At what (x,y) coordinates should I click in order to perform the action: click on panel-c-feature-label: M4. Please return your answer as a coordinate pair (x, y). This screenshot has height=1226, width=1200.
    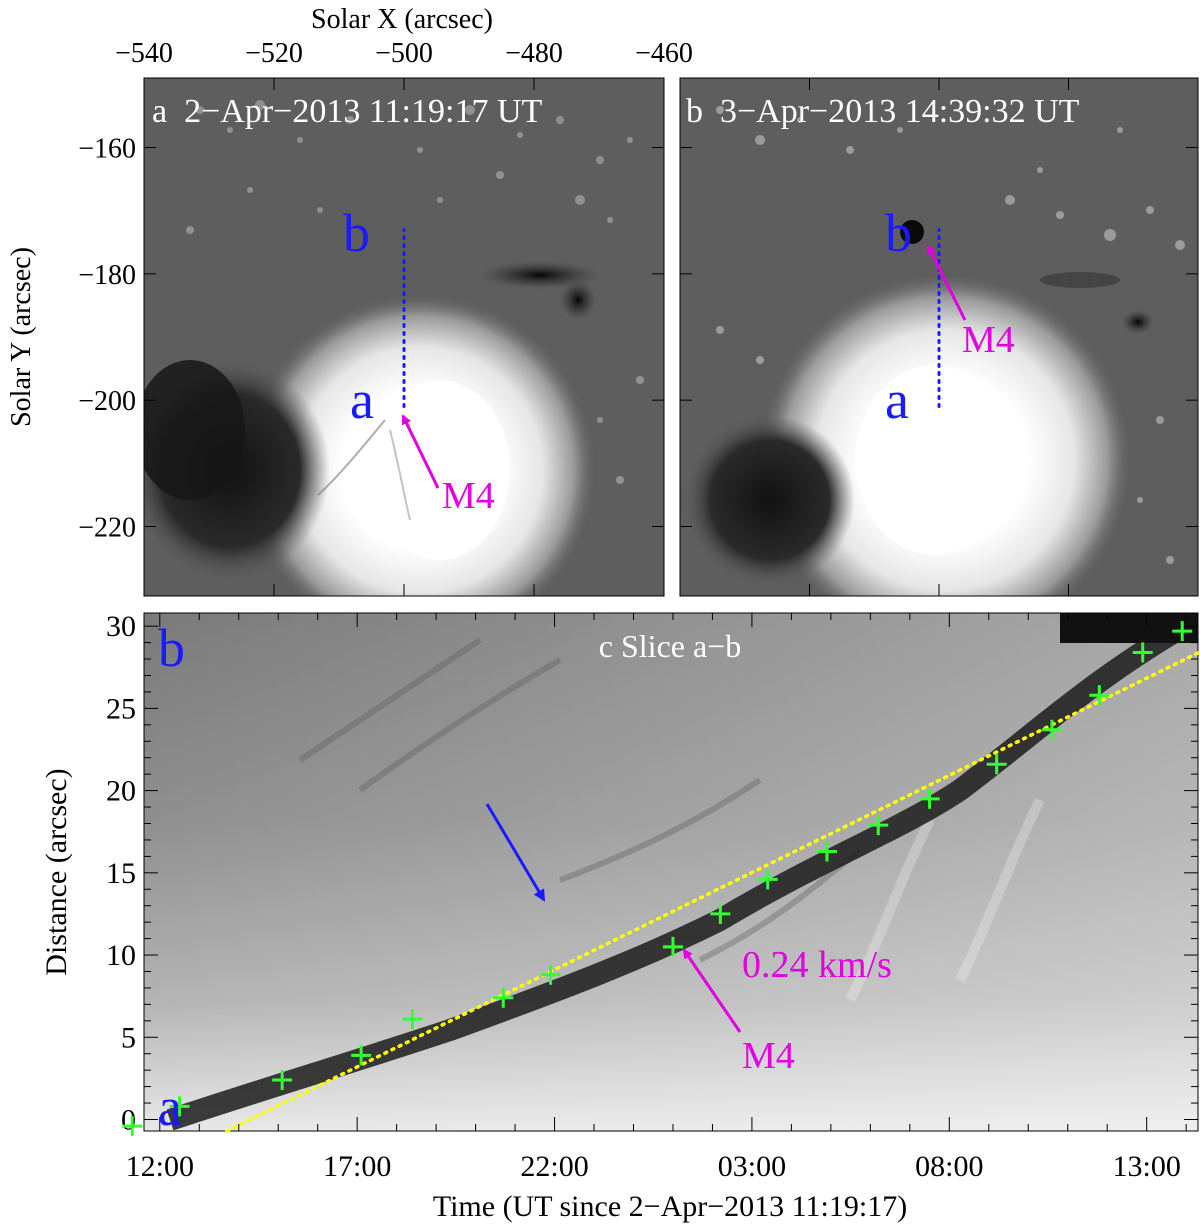
    Looking at the image, I should click on (768, 1056).